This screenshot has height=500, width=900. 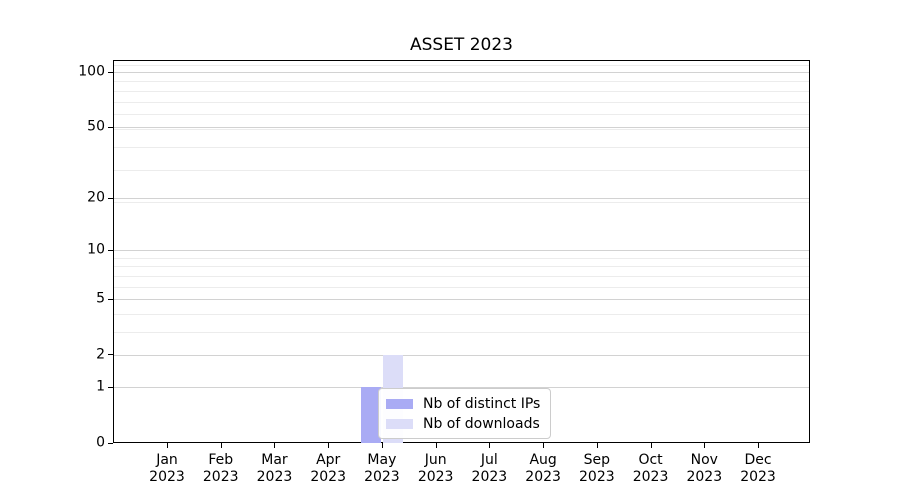 I want to click on y-tick-label: 10, so click(x=96, y=249).